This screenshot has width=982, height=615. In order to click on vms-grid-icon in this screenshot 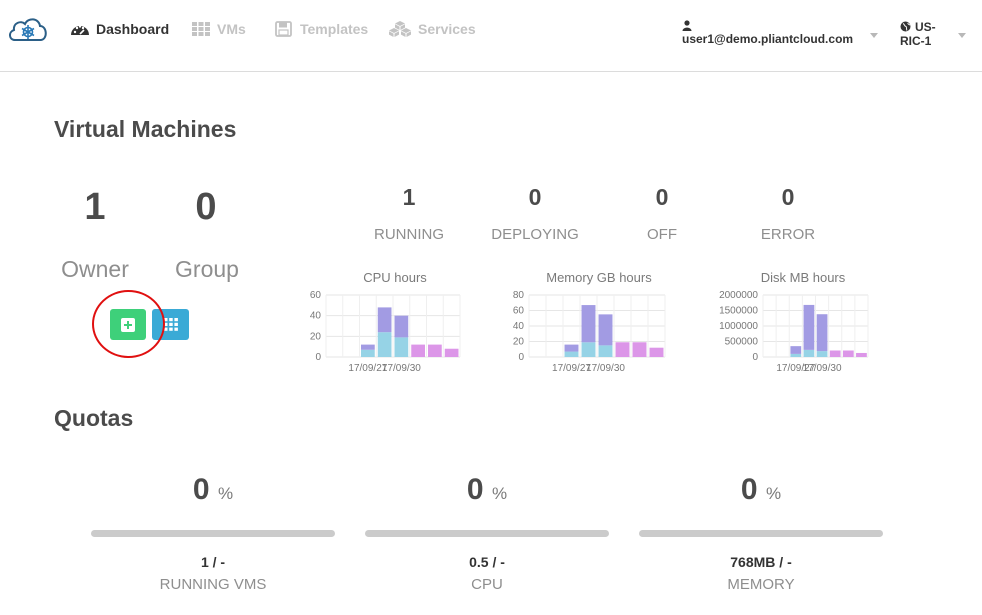, I will do `click(201, 29)`.